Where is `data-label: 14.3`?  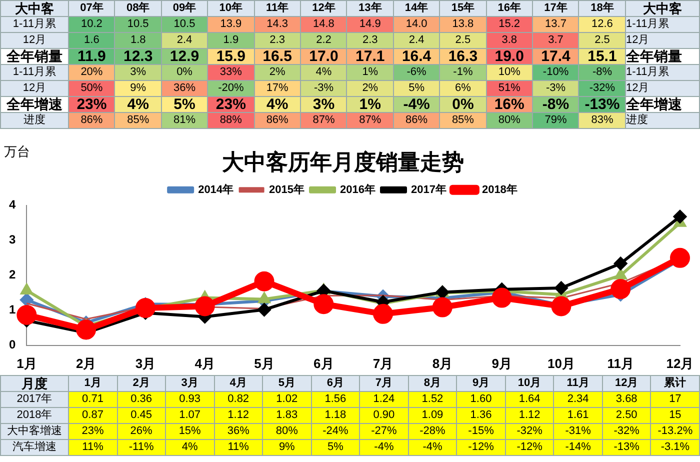 data-label: 14.3 is located at coordinates (277, 24).